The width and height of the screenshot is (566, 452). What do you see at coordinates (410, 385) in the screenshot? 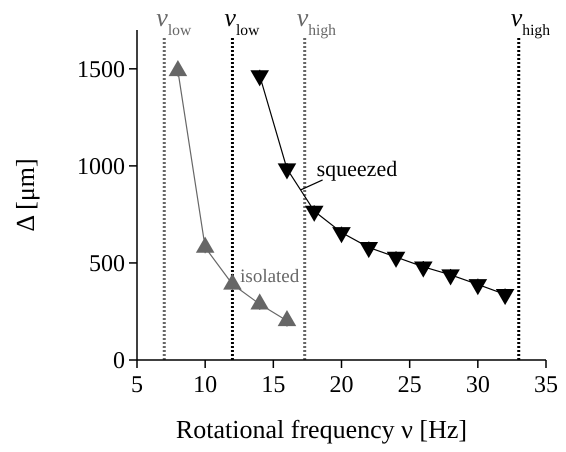
I see `x-tick-label: 25` at bounding box center [410, 385].